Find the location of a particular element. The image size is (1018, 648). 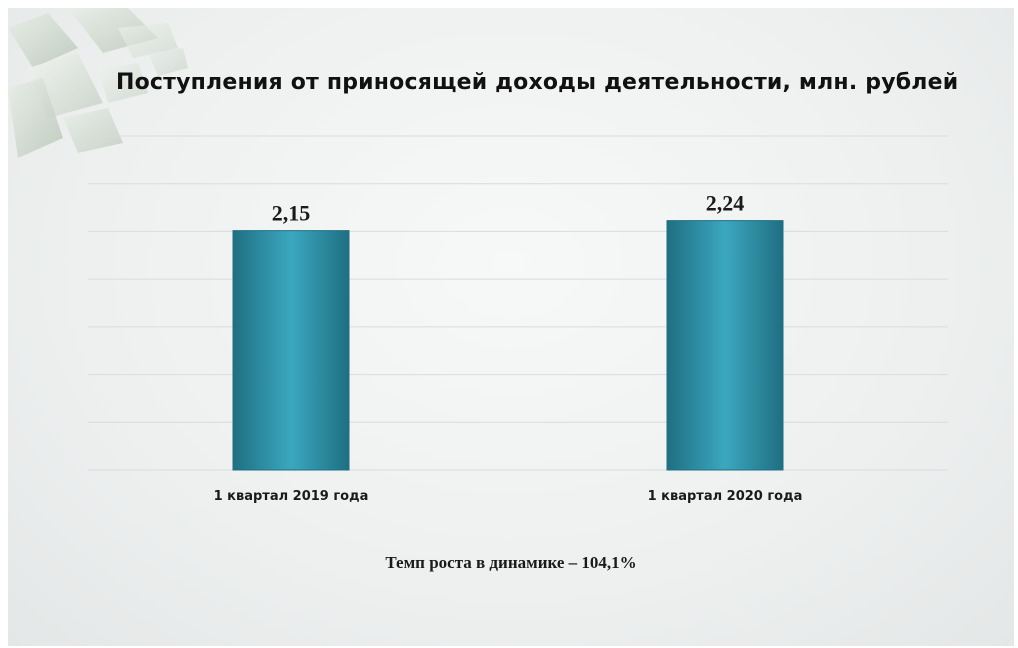

data-labels: 2,15 2,24 is located at coordinates (508, 208).